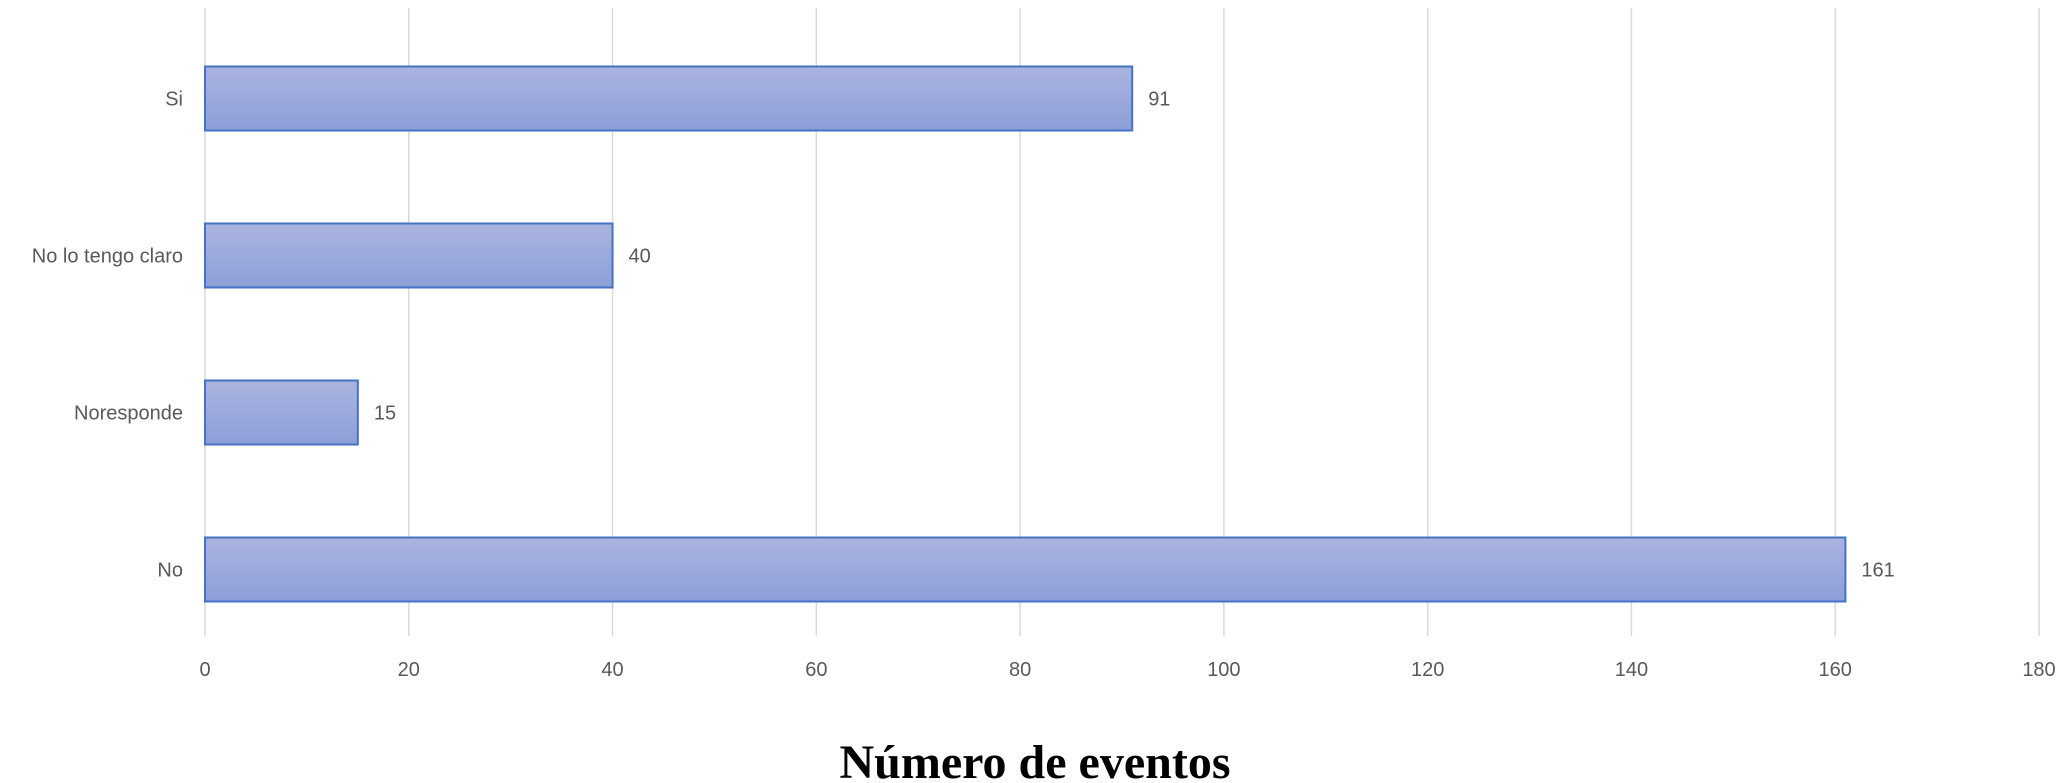 The height and width of the screenshot is (783, 2071). I want to click on x-tick-label: 100, so click(1223, 670).